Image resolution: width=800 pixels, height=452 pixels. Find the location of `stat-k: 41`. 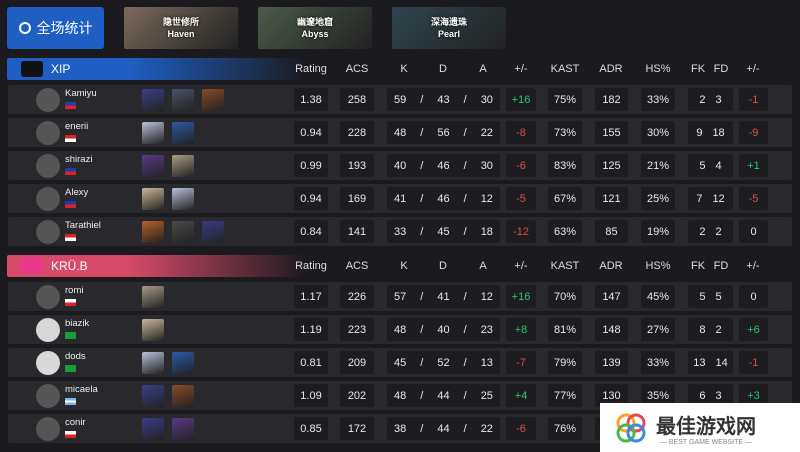

stat-k: 41 is located at coordinates (400, 198).